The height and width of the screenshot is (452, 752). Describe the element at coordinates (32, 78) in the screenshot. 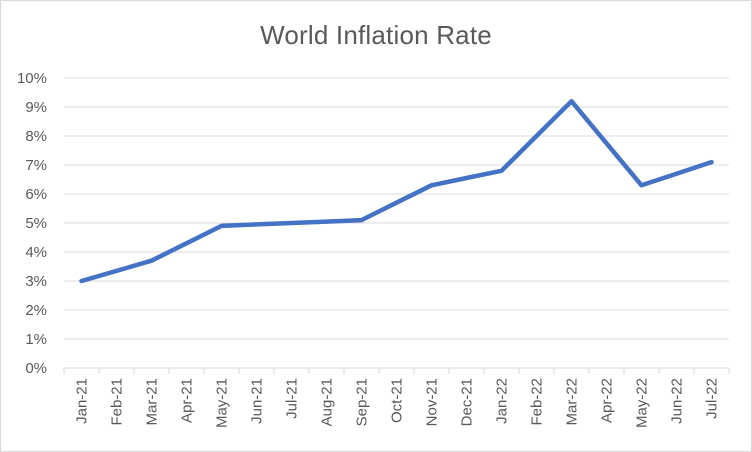

I see `y-tick-label: 10%` at that location.